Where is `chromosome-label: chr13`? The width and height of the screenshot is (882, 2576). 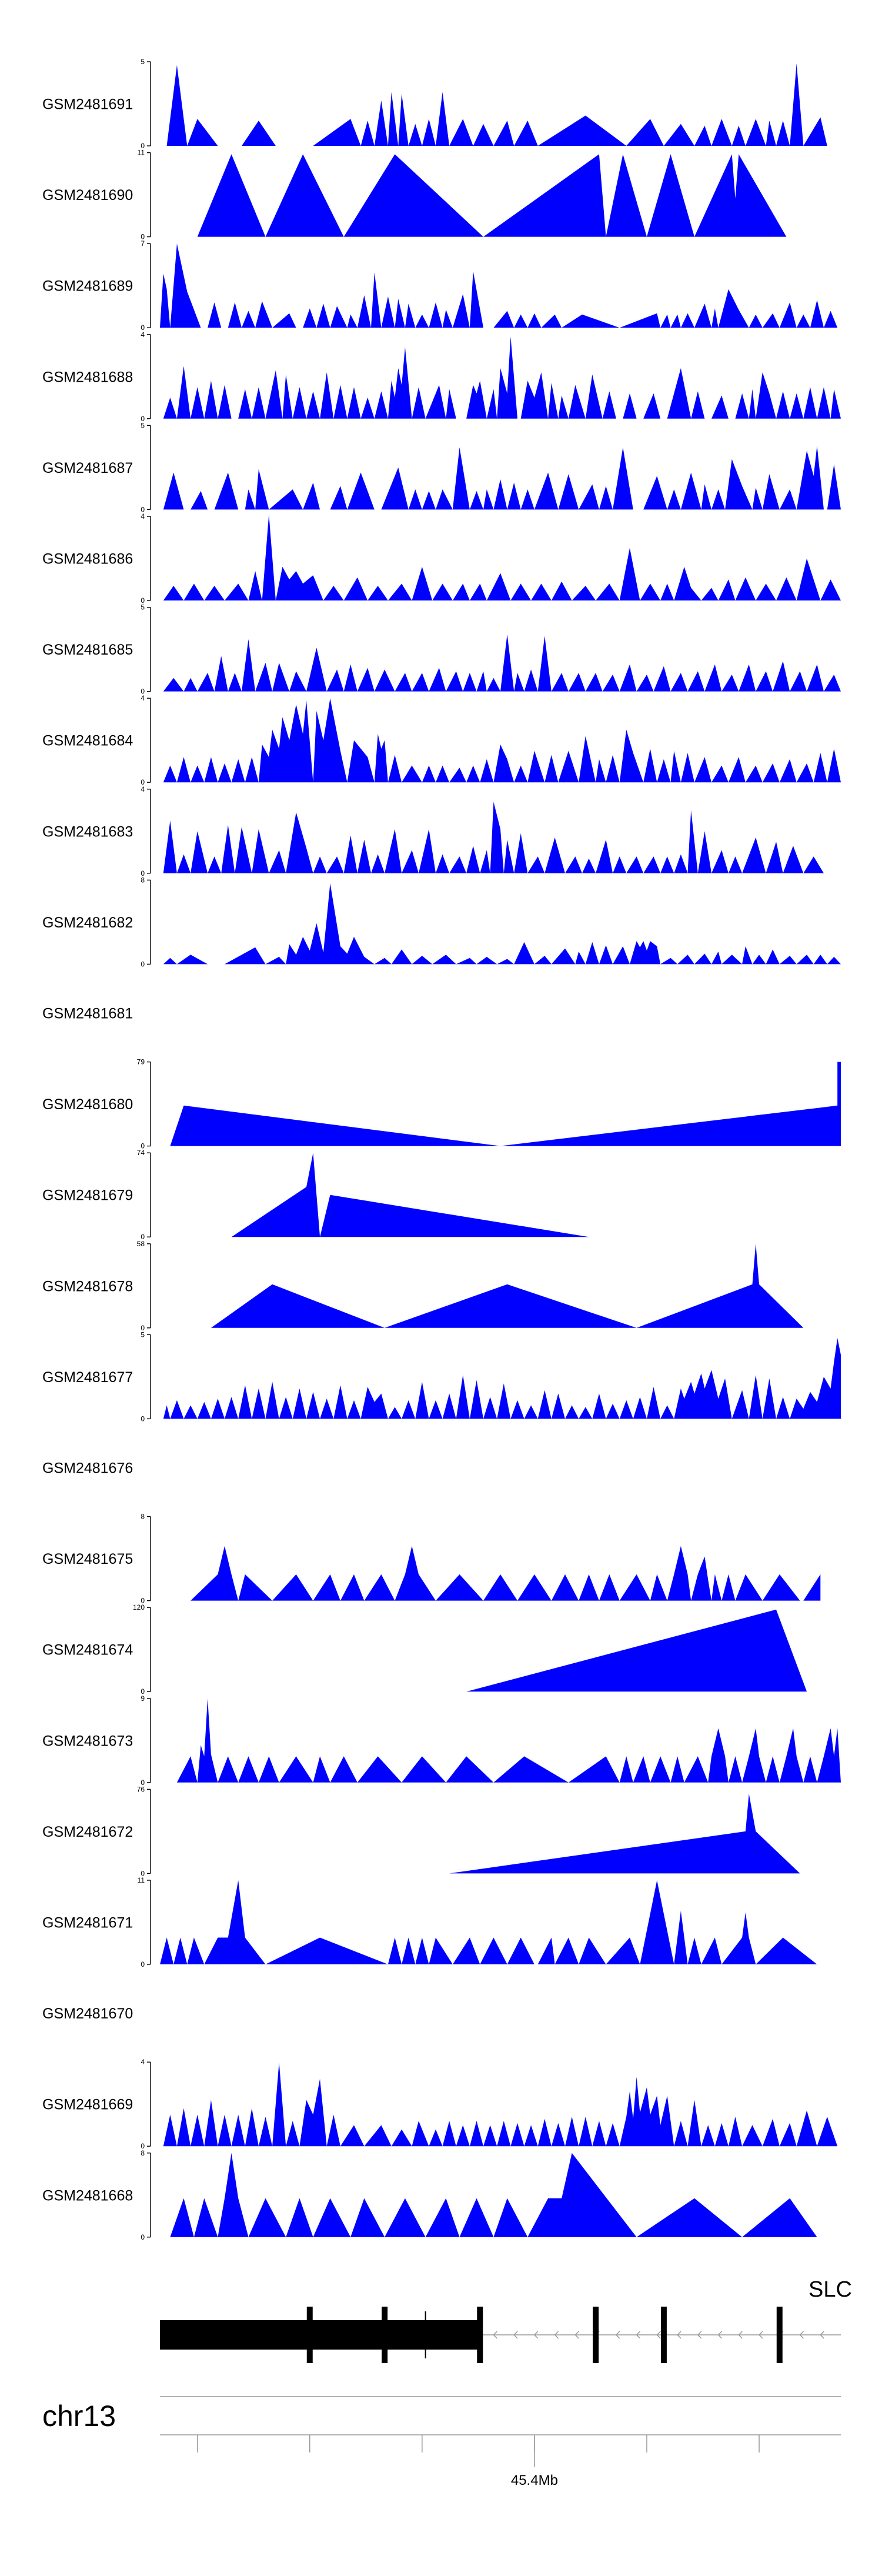
chromosome-label: chr13 is located at coordinates (79, 2416).